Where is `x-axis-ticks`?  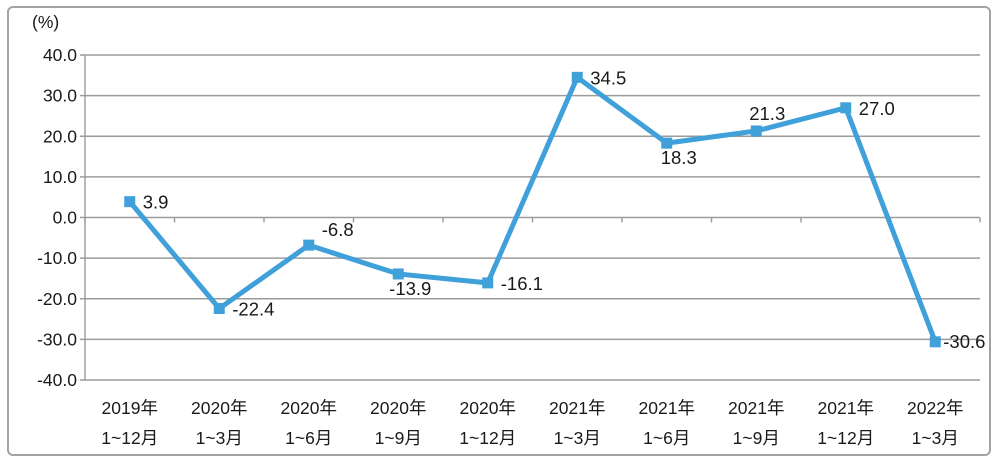 x-axis-ticks is located at coordinates (532, 220).